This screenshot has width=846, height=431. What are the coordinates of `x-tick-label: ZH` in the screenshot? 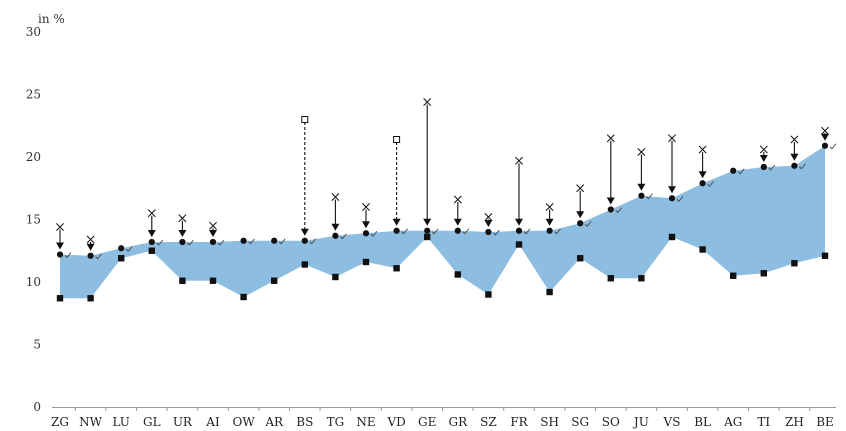 It's located at (794, 422).